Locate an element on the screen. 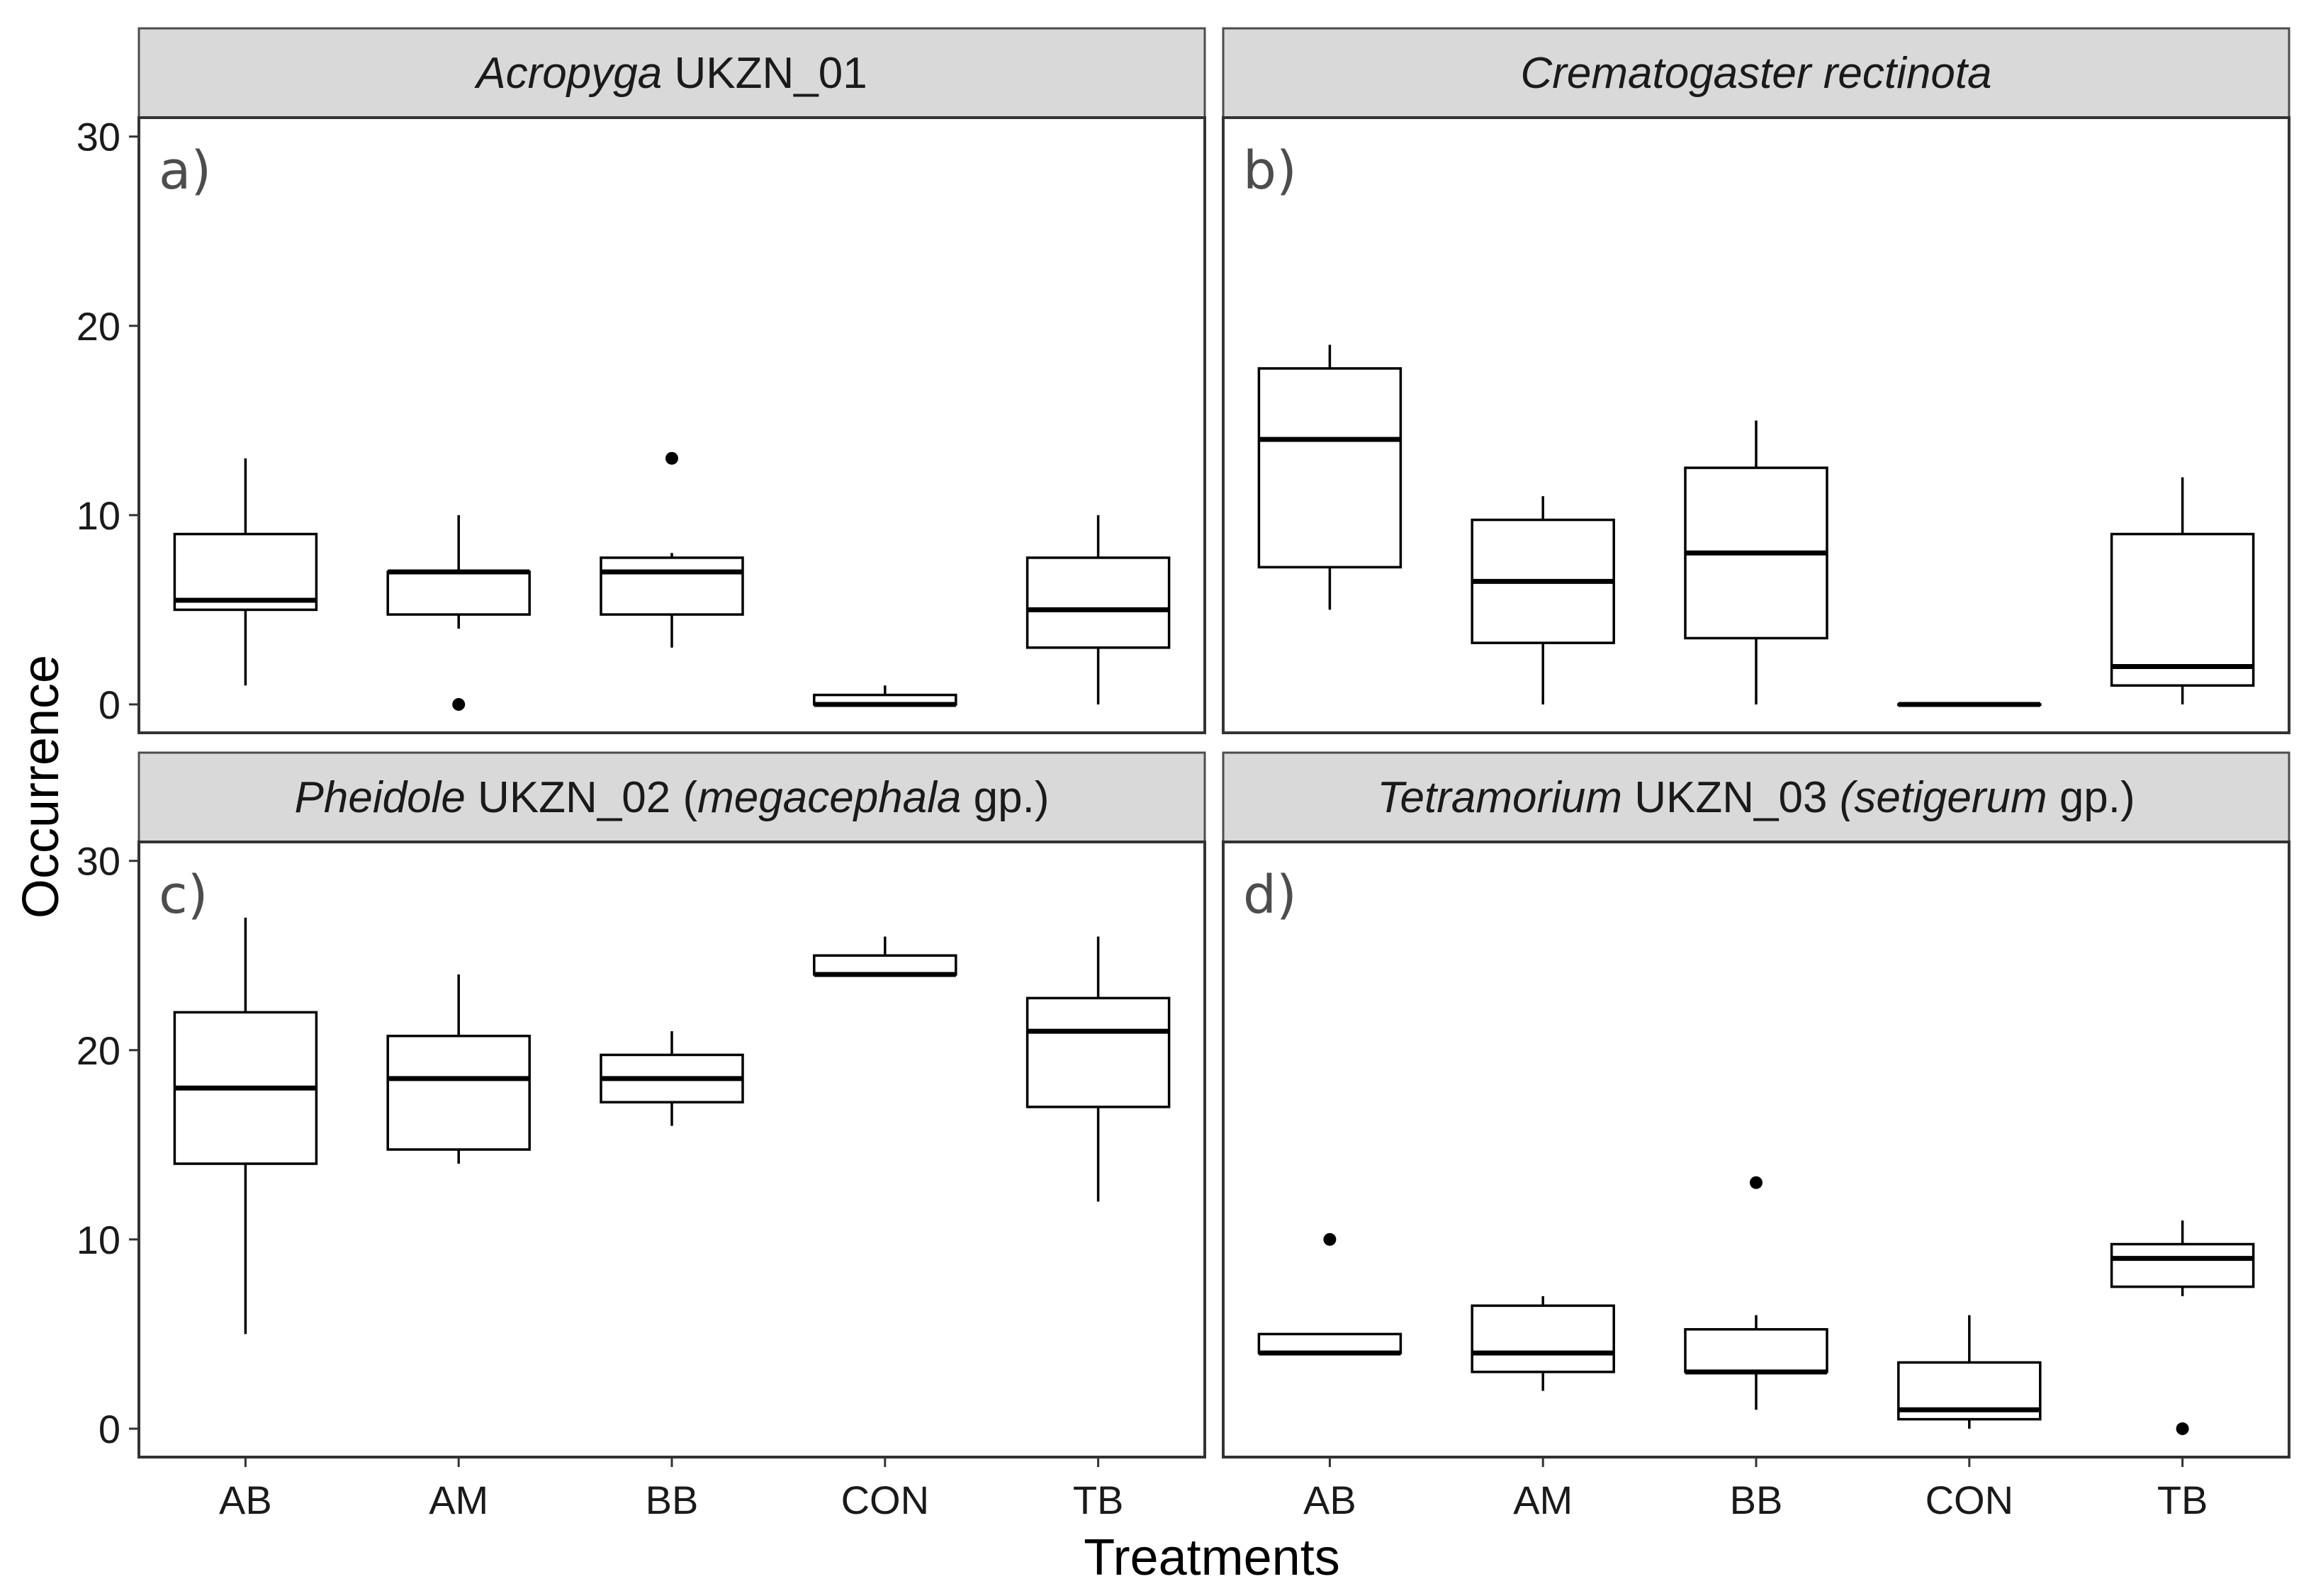 The width and height of the screenshot is (2316, 1596). panel-title: Crematogaster rectinota is located at coordinates (1755, 73).